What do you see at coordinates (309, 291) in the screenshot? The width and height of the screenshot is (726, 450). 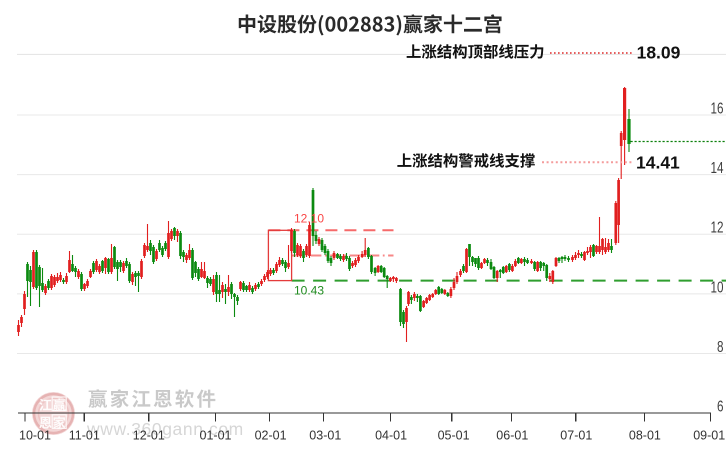 I see `svg-text: 10.43` at bounding box center [309, 291].